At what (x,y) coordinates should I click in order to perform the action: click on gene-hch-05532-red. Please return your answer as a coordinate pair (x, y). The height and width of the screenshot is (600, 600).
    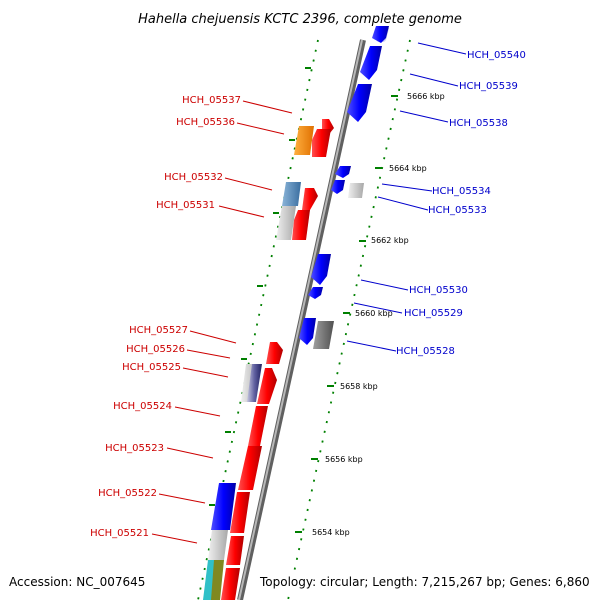
    Looking at the image, I should click on (310, 199).